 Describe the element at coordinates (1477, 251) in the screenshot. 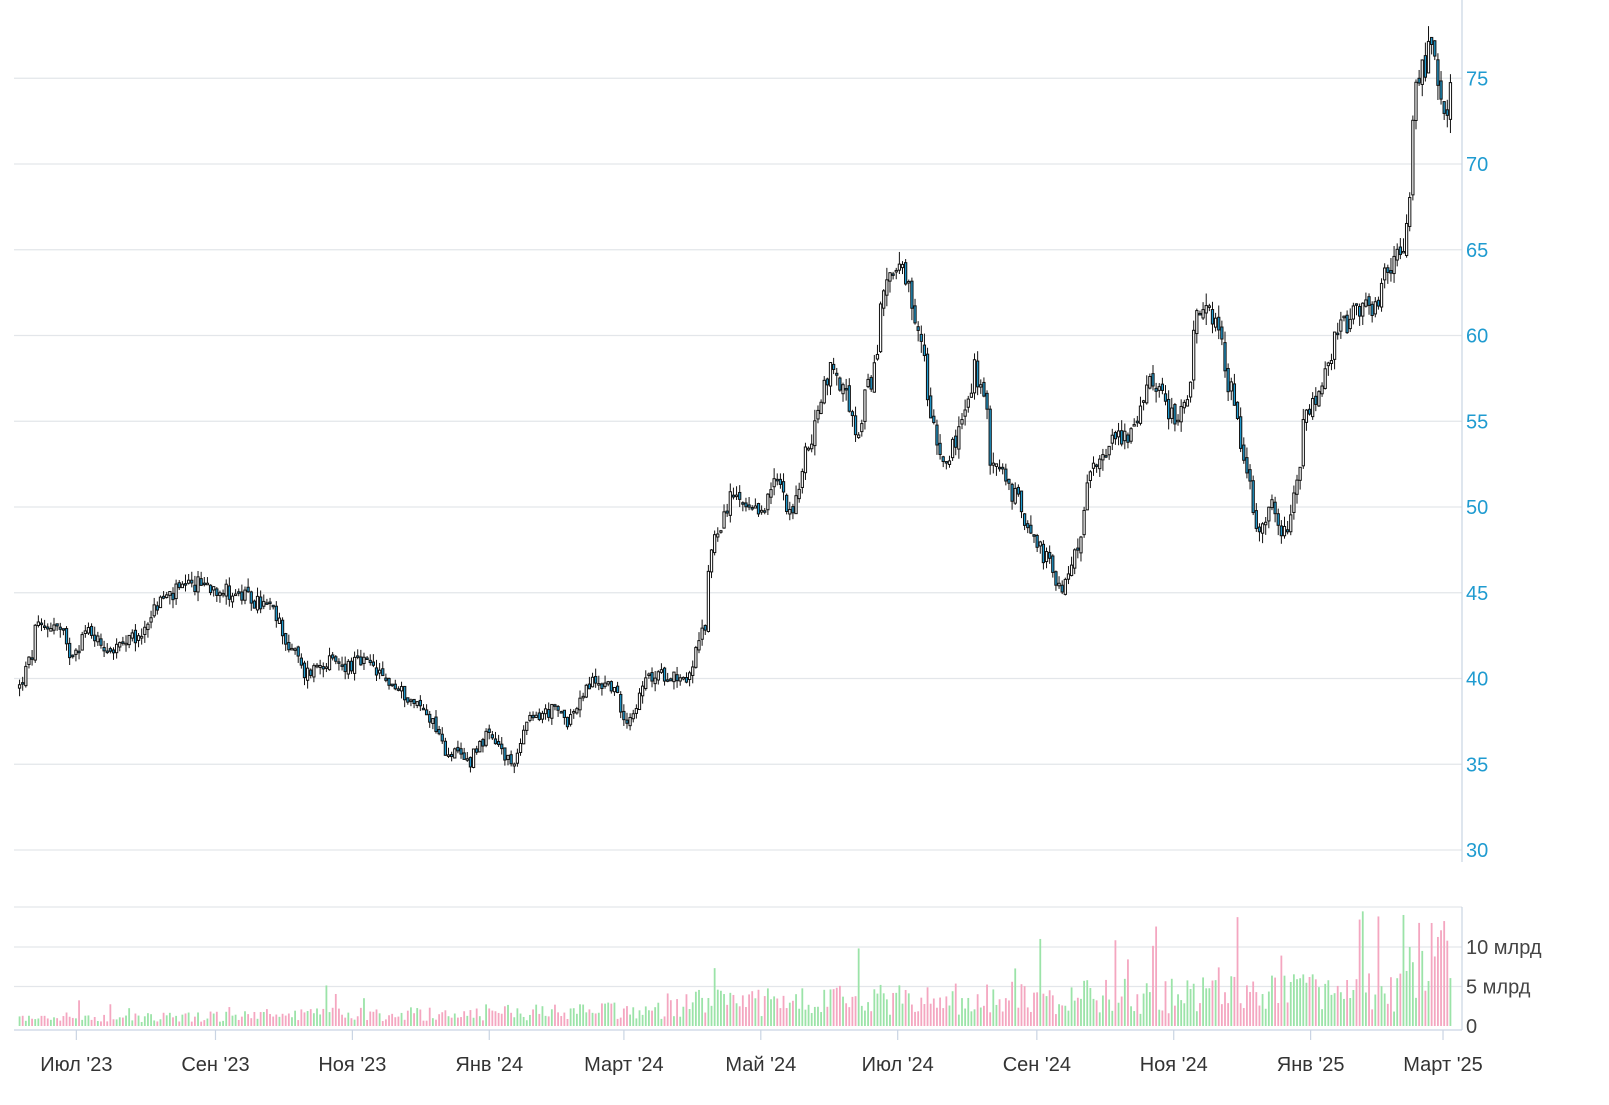

I see `price-tick-label: 65` at that location.